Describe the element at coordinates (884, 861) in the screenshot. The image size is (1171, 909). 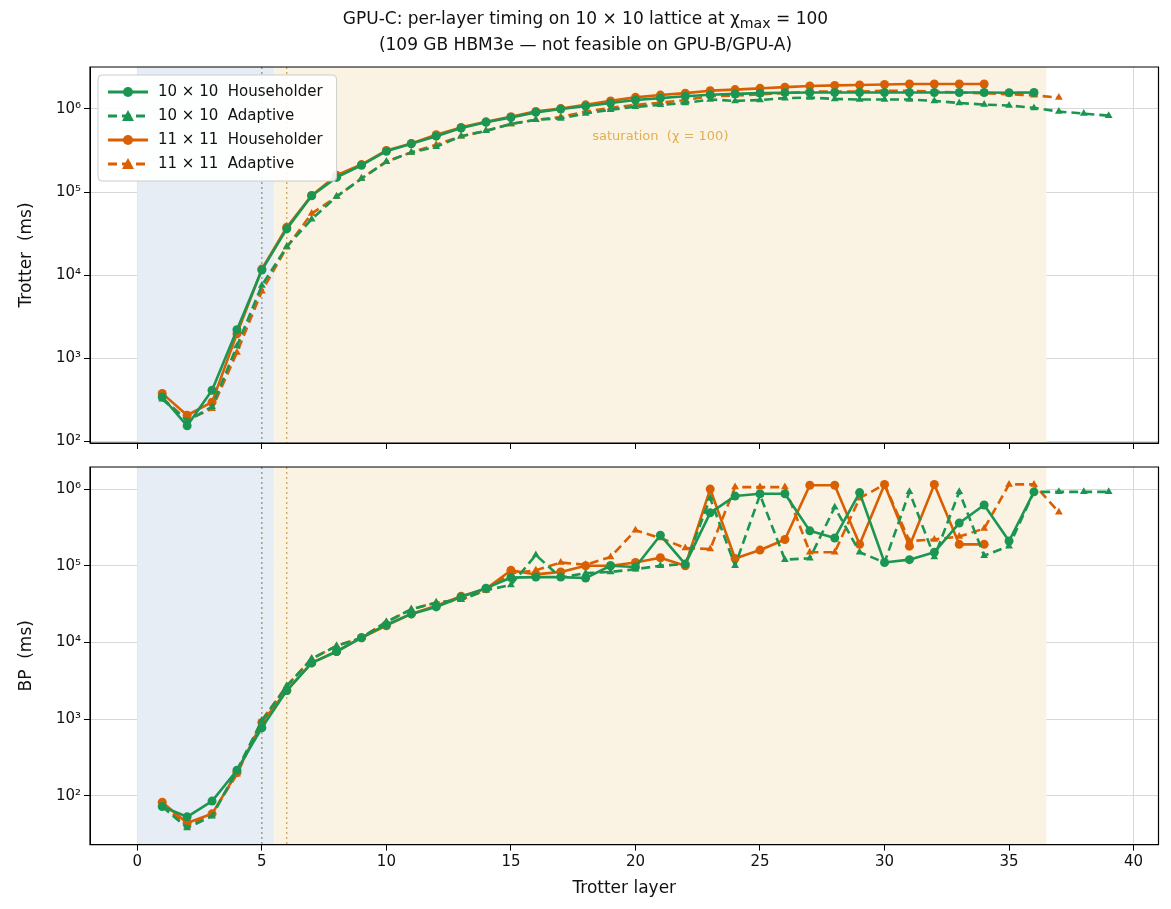
I see `x-tick-label: 30` at that location.